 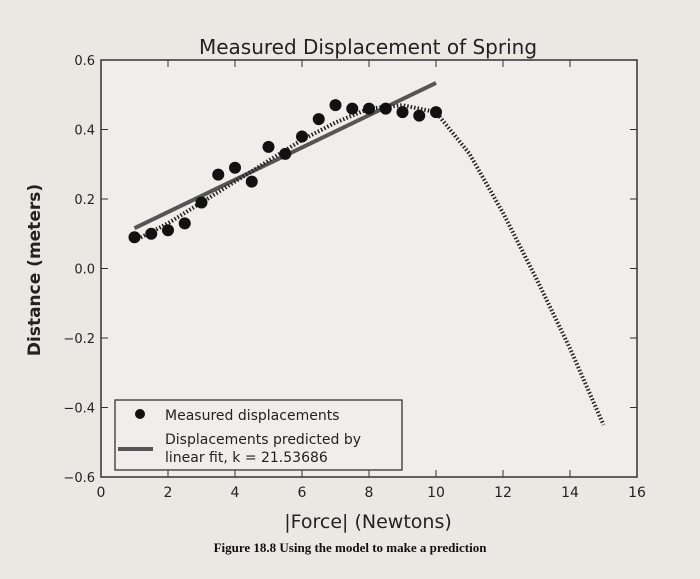 What do you see at coordinates (368, 522) in the screenshot?
I see `x-axis-label: |Force| (Newtons)` at bounding box center [368, 522].